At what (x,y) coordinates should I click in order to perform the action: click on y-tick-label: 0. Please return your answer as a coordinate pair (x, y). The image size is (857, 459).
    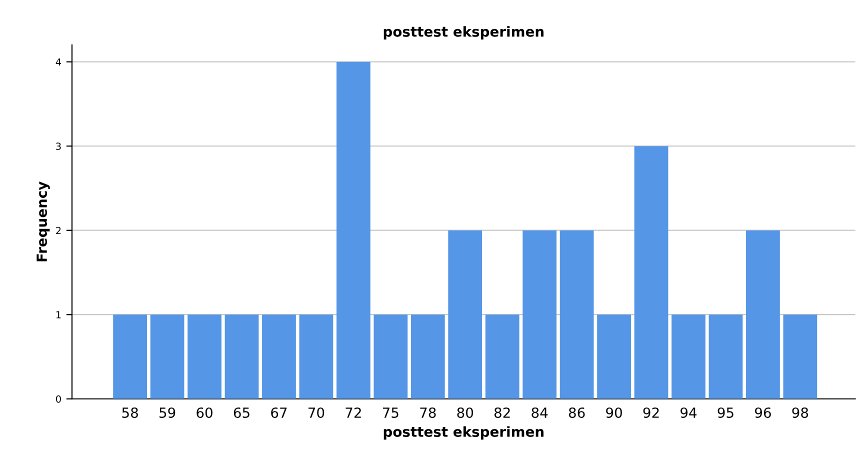
    Looking at the image, I should click on (58, 399).